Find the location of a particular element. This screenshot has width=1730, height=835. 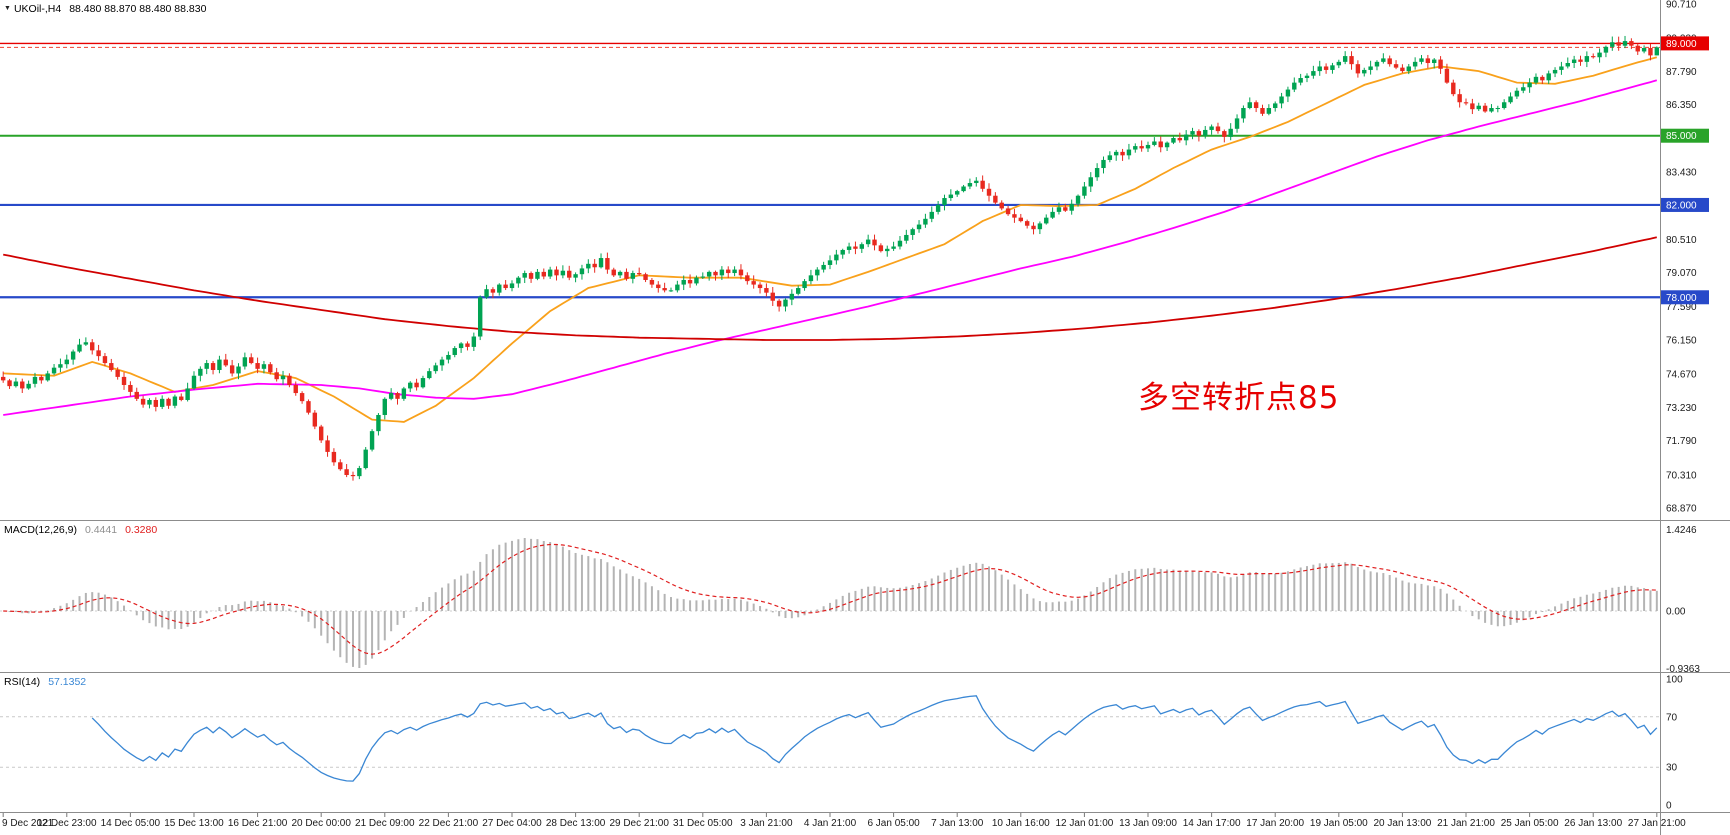

price-axis is located at coordinates (1695, 417).